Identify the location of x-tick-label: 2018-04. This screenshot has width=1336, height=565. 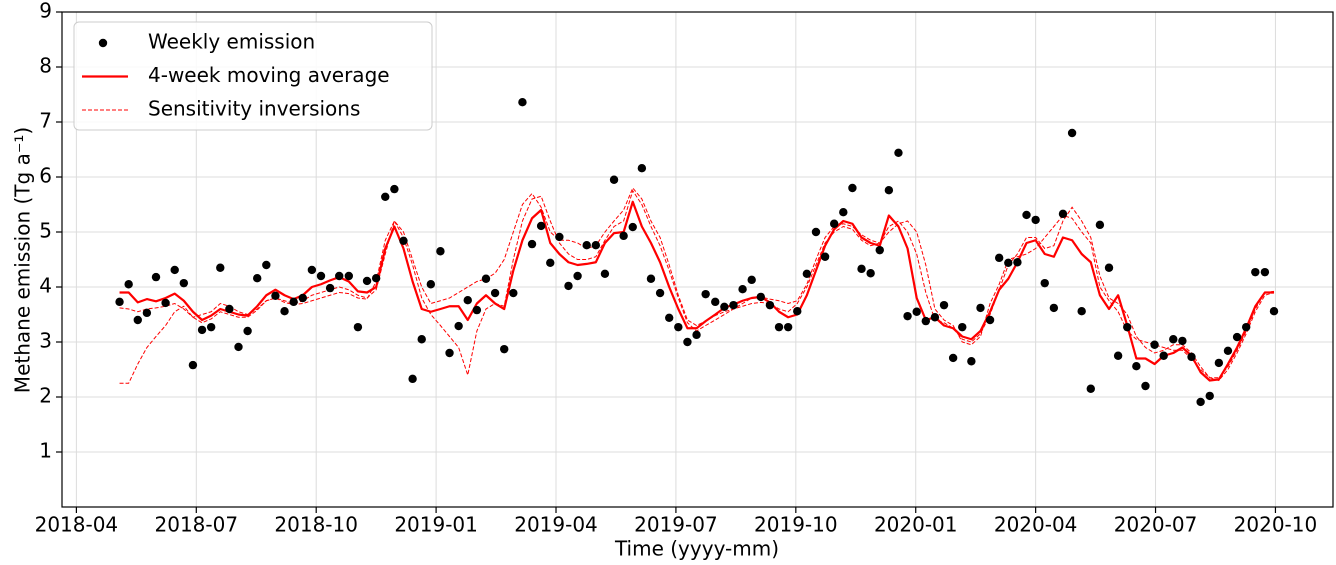
(77, 525).